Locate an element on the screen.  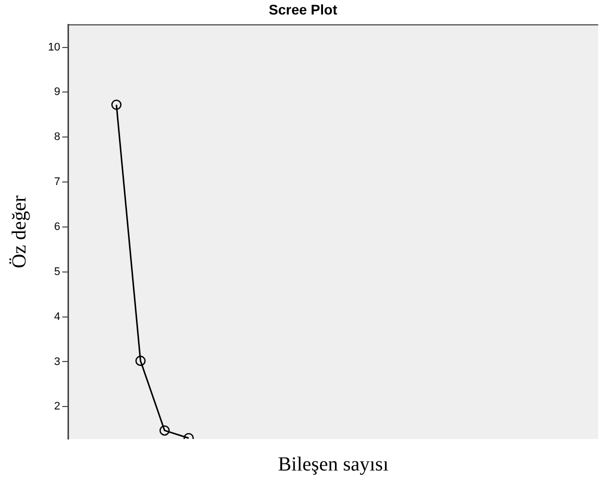
x-axis-title: Bileşen sayısı is located at coordinates (333, 464).